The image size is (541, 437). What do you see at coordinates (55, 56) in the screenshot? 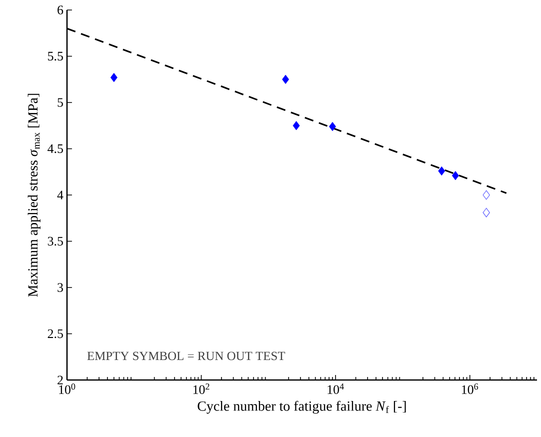
I see `y-tick-label: 5.5` at bounding box center [55, 56].